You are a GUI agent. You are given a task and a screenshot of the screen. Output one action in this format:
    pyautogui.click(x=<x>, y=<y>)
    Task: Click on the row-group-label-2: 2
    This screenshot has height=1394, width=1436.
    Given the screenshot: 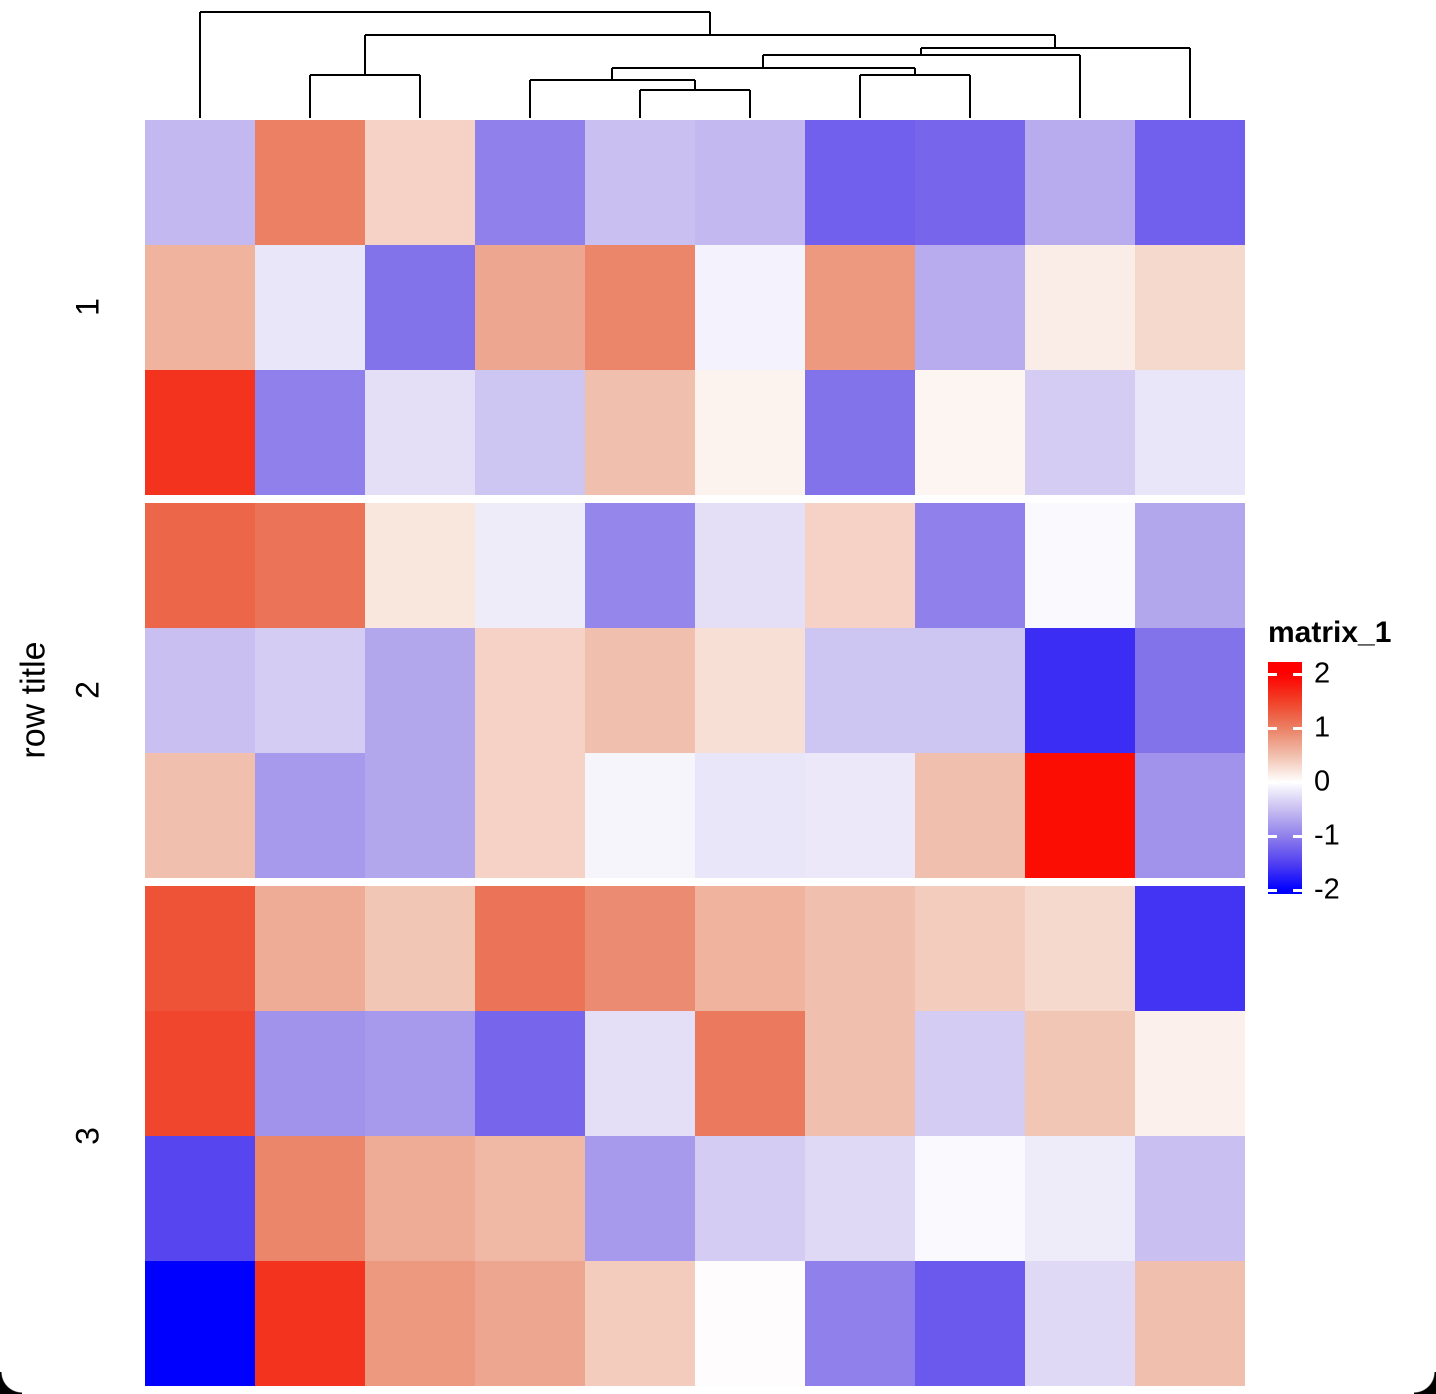 What is the action you would take?
    pyautogui.click(x=87, y=690)
    